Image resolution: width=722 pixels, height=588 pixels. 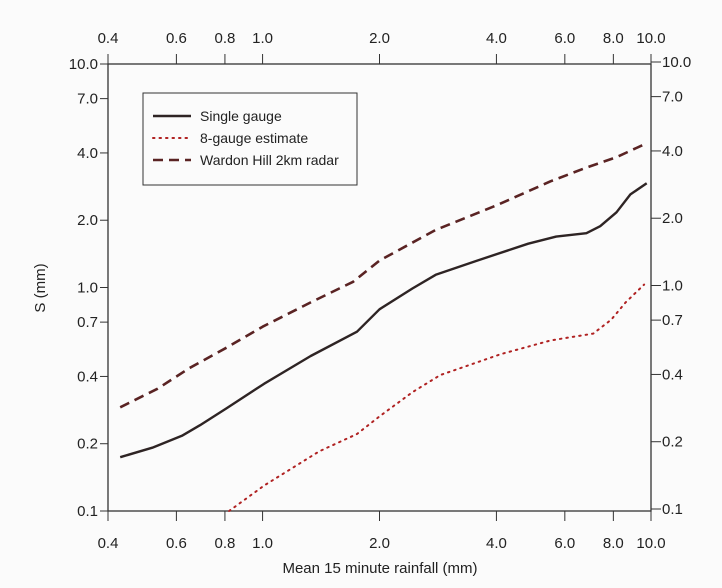 What do you see at coordinates (613, 543) in the screenshot?
I see `x-tick-label-bottom: 8.0` at bounding box center [613, 543].